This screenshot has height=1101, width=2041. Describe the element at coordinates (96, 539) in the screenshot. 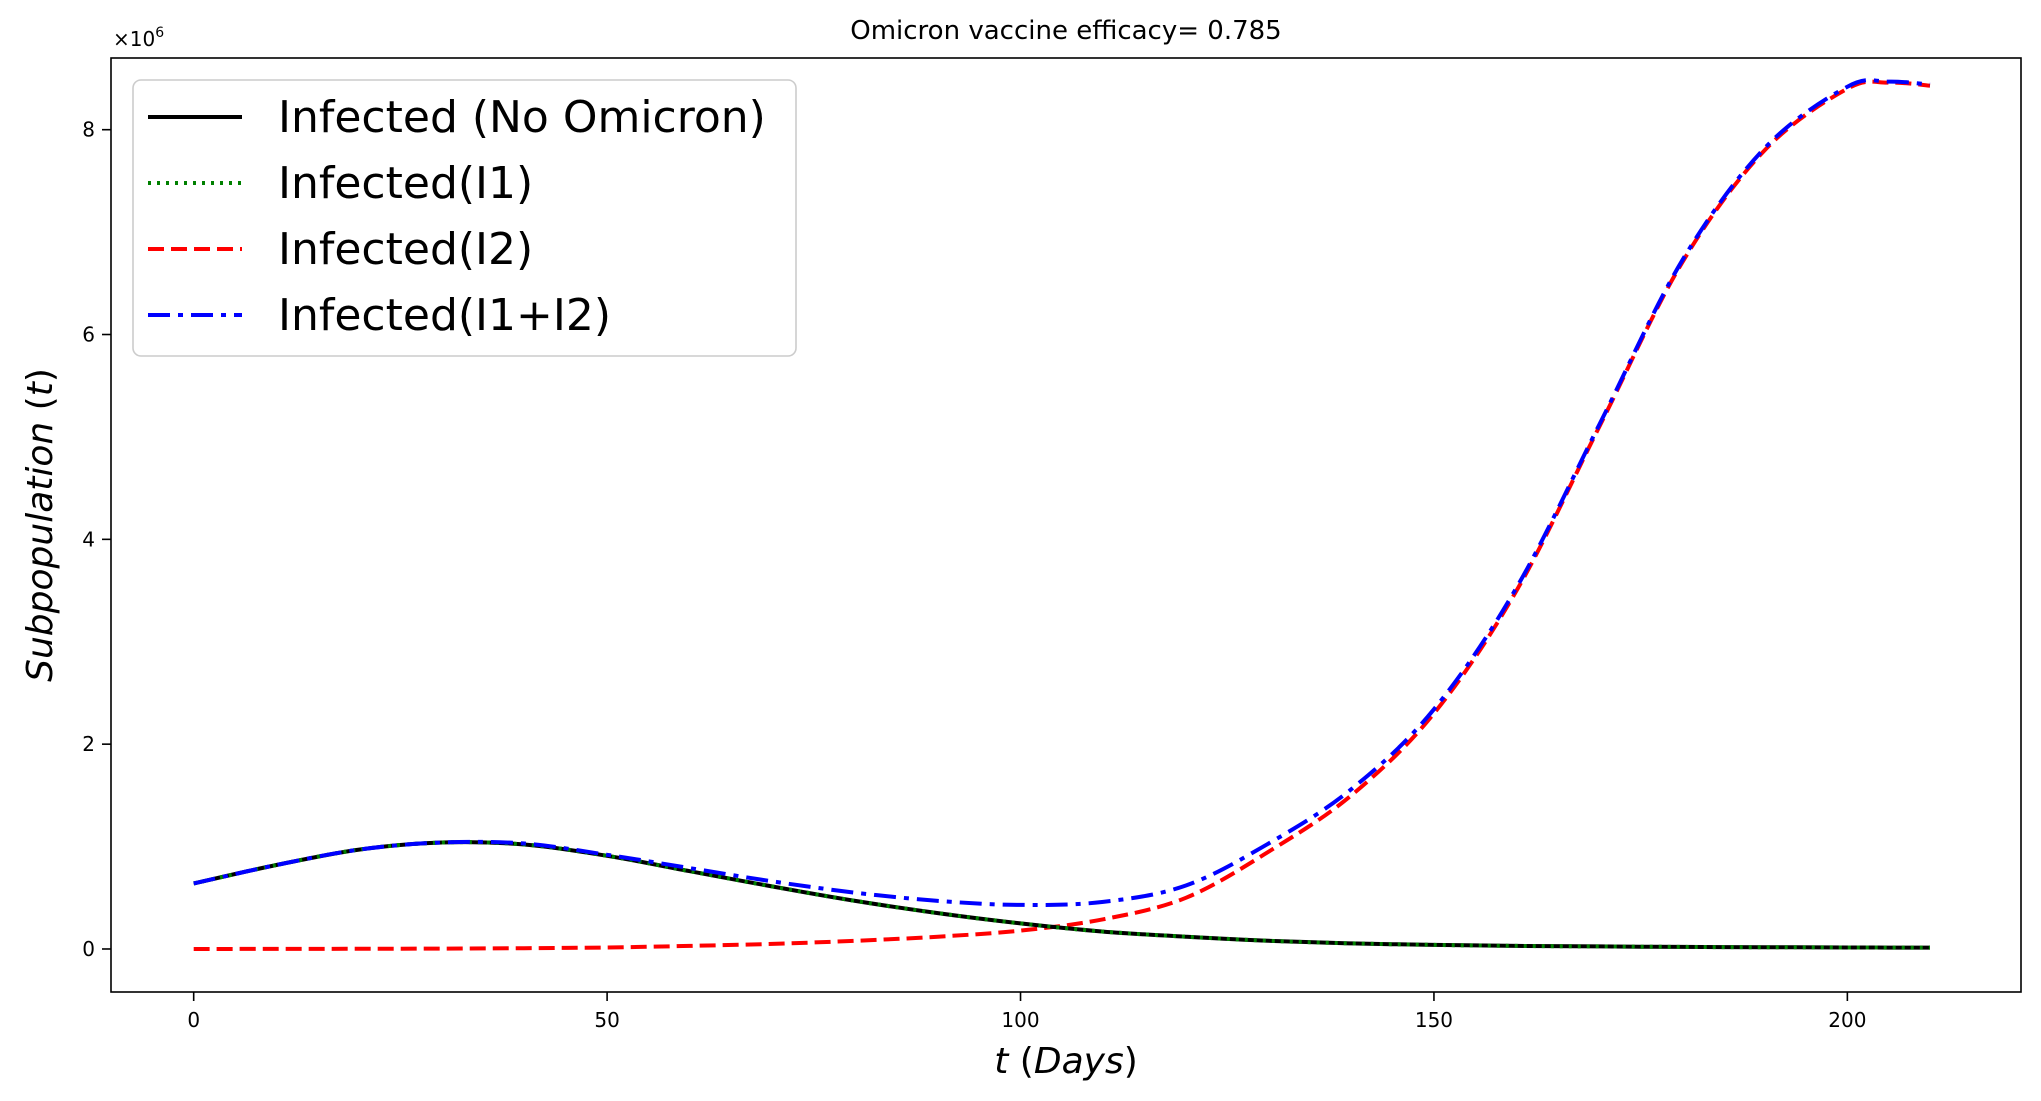

I see `y-axis: 0 2 4 6 8` at that location.